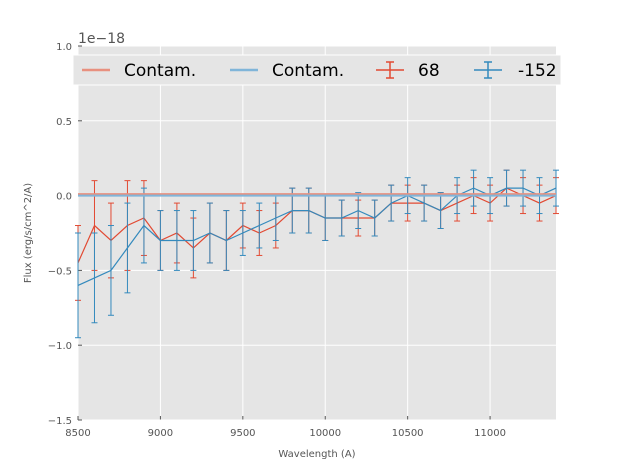 The image size is (617, 471). What do you see at coordinates (408, 433) in the screenshot?
I see `x-tick-label: 10500` at bounding box center [408, 433].